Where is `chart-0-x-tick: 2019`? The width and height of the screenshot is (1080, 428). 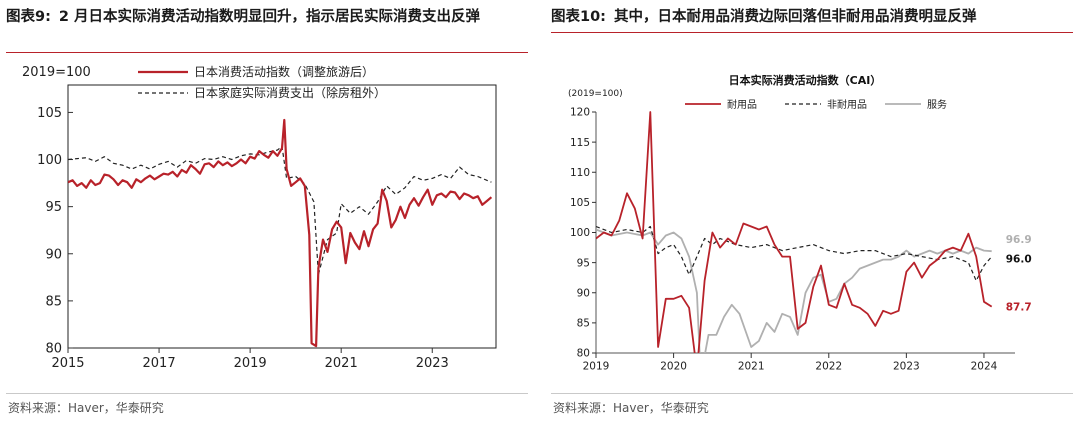
chart-0-x-tick: 2019 is located at coordinates (250, 359).